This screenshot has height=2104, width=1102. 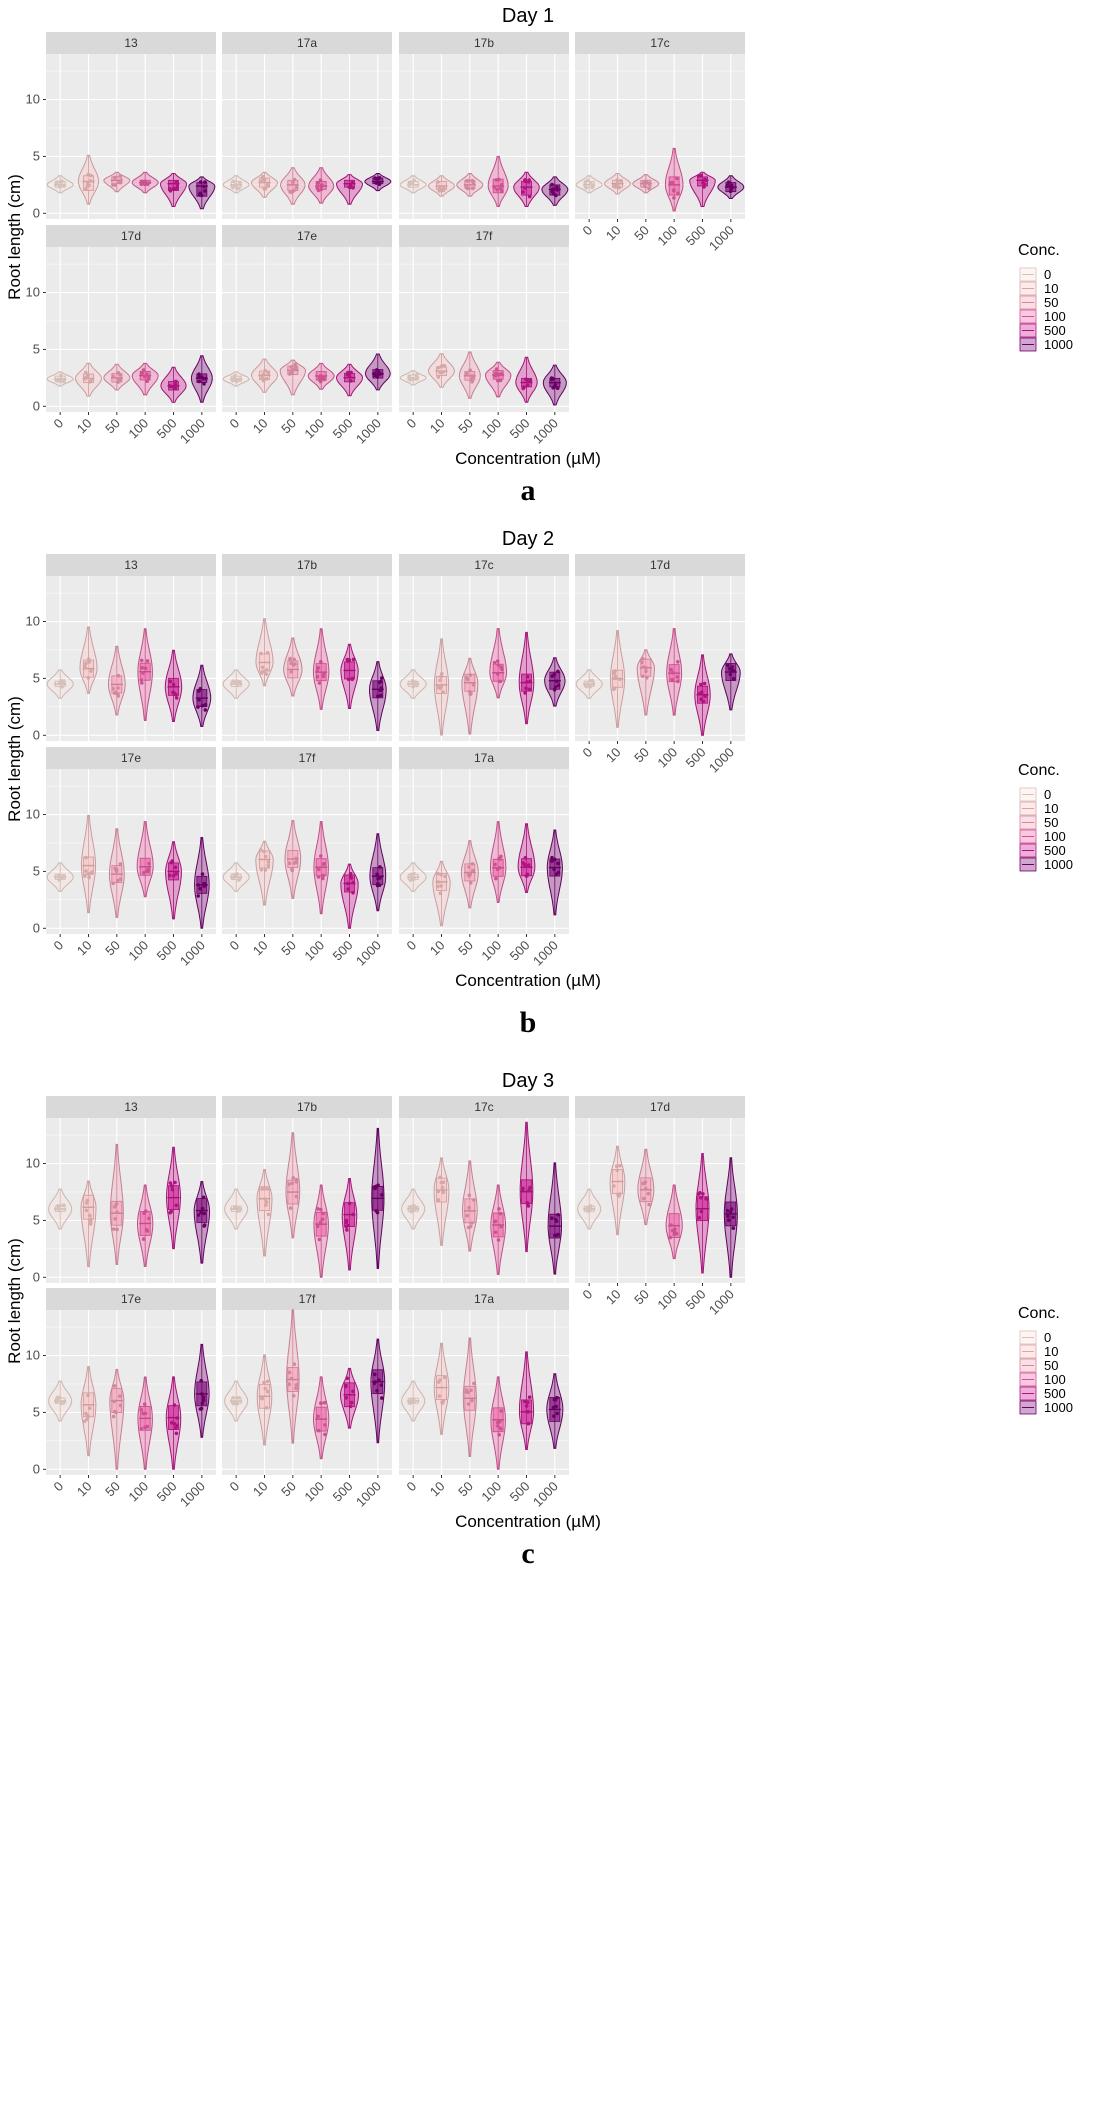 I want to click on facet-strip-label: 17e, so click(x=131, y=758).